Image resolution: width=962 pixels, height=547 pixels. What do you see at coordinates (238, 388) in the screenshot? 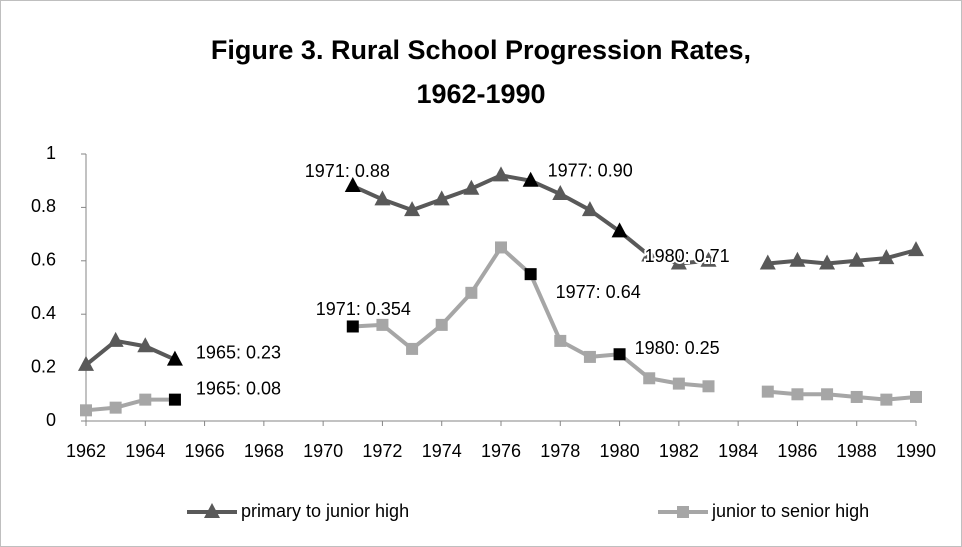
I see `annotation: 1965: 0.08` at bounding box center [238, 388].